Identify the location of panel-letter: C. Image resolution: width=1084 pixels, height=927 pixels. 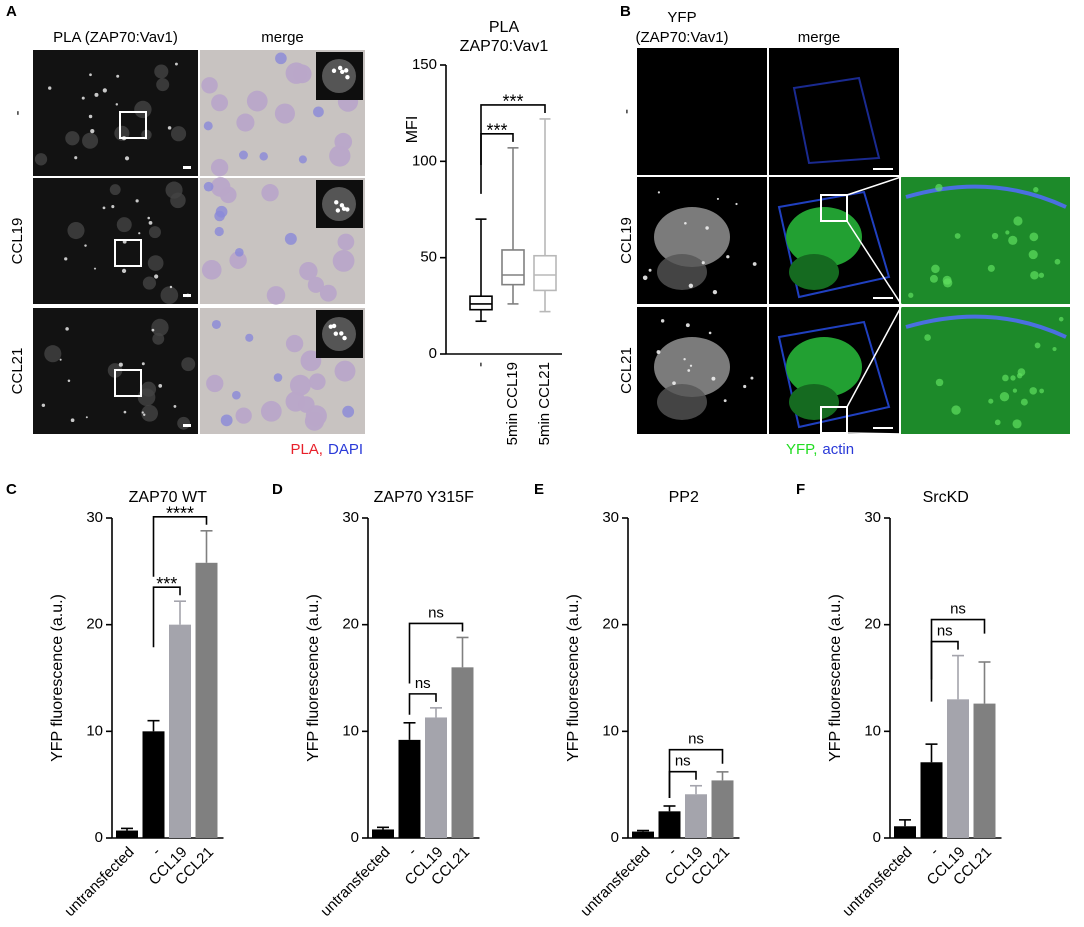
(11, 489).